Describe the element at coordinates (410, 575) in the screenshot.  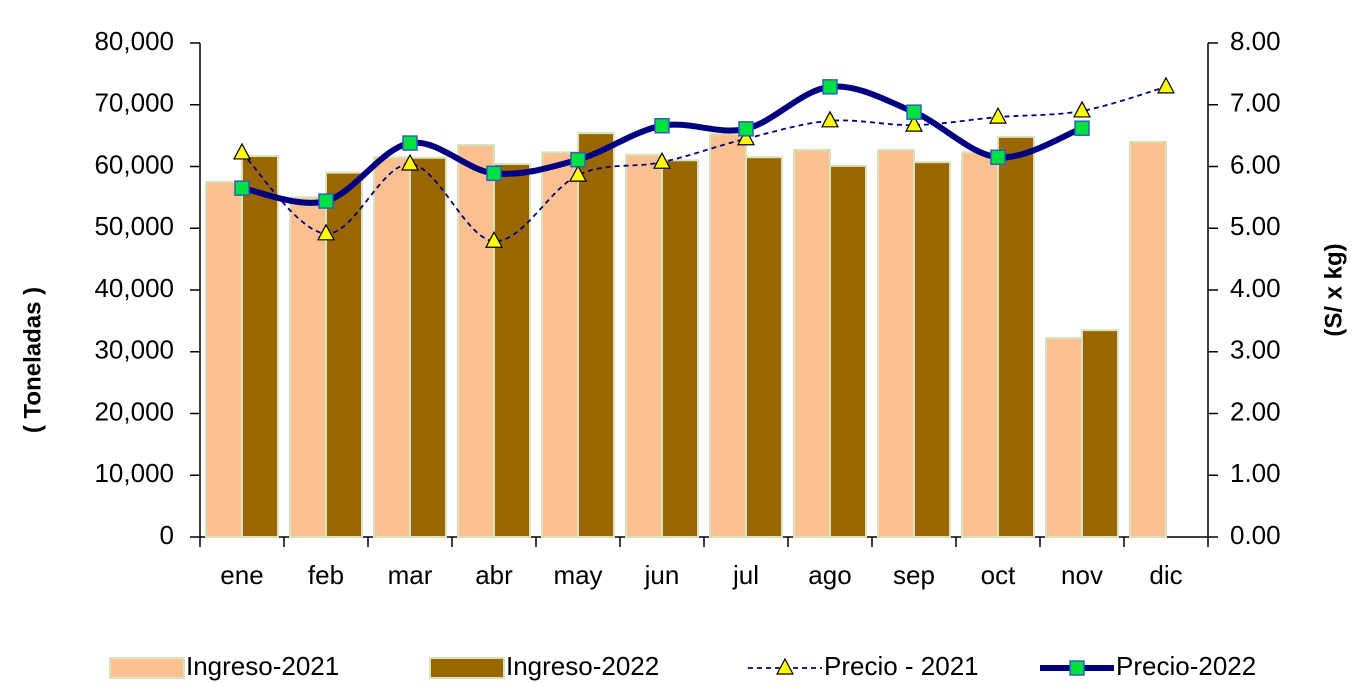
I see `x-tick-label: mar` at that location.